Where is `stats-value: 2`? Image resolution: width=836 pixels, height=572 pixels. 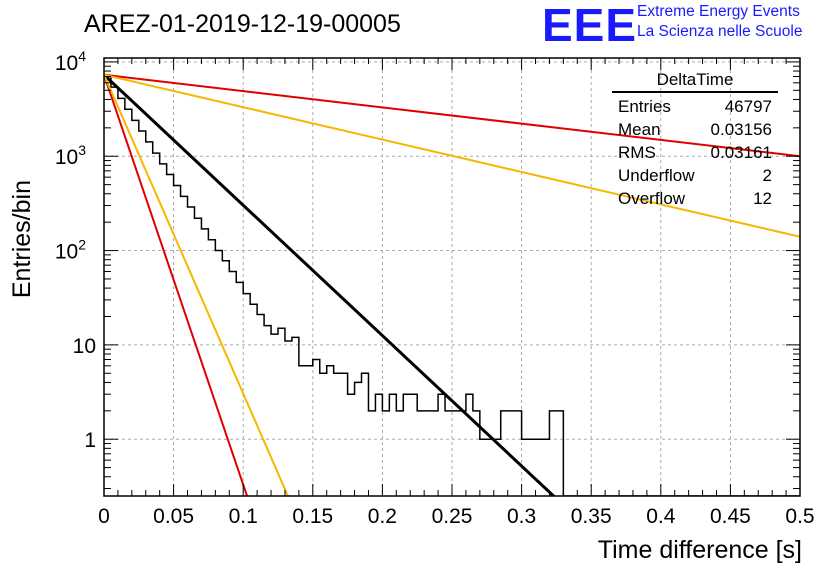 stats-value: 2 is located at coordinates (767, 175).